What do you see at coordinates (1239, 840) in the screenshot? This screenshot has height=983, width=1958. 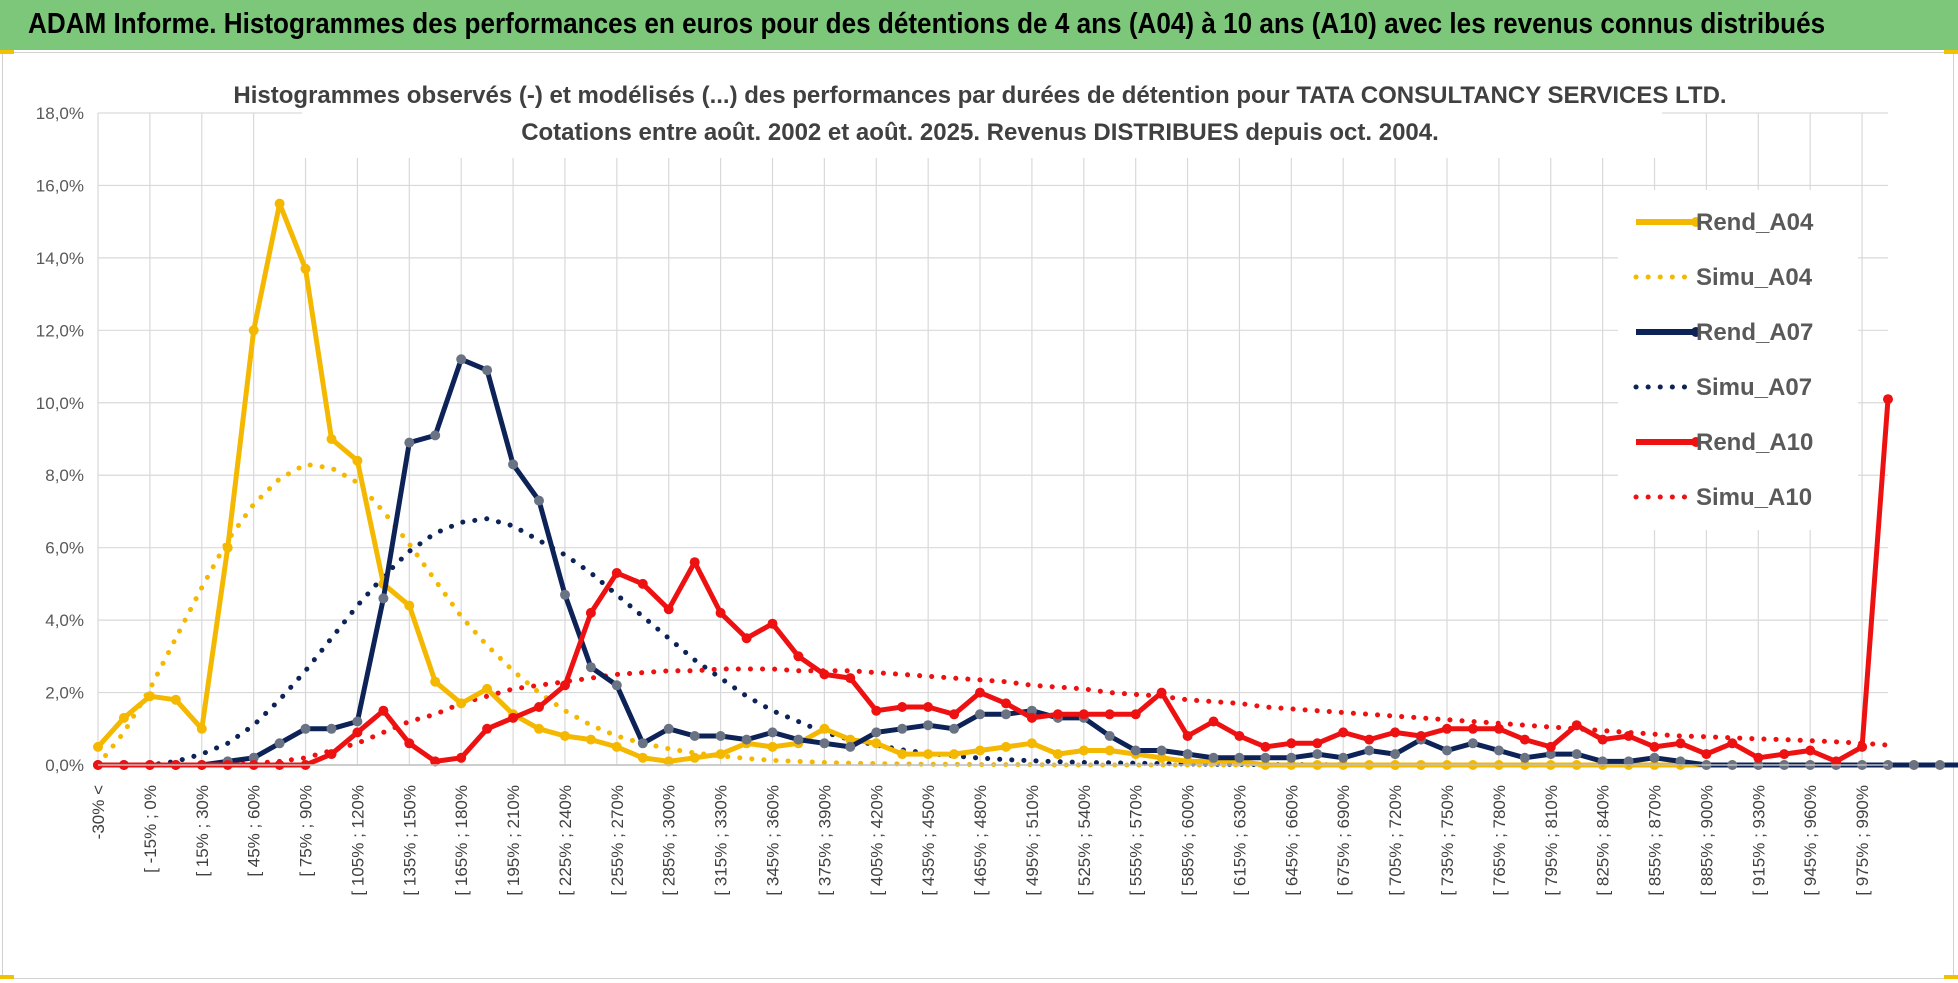 I see `x-tick-label: [ 615% ; 630%` at bounding box center [1239, 840].